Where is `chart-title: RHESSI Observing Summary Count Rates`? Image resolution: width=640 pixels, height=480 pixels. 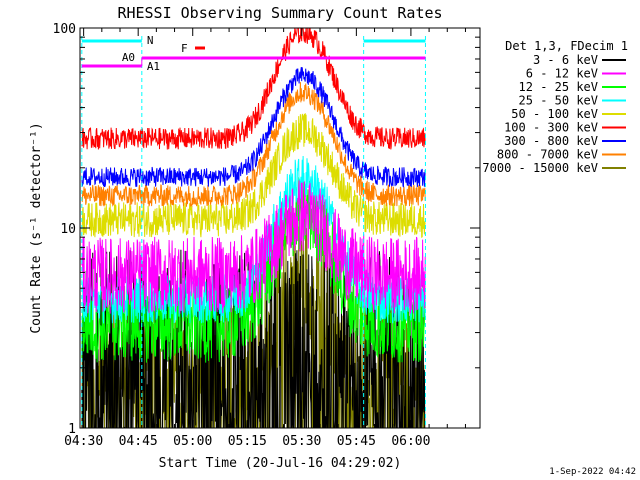
chart-title: RHESSI Observing Summary Count Rates is located at coordinates (279, 13).